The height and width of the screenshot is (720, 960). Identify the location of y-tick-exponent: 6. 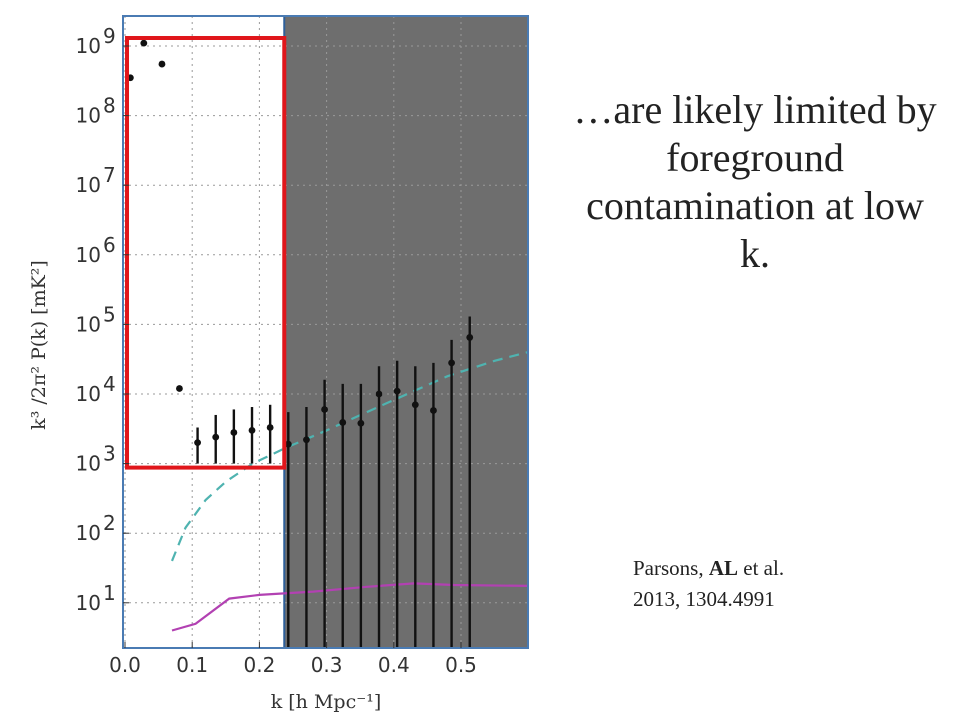
(109, 245).